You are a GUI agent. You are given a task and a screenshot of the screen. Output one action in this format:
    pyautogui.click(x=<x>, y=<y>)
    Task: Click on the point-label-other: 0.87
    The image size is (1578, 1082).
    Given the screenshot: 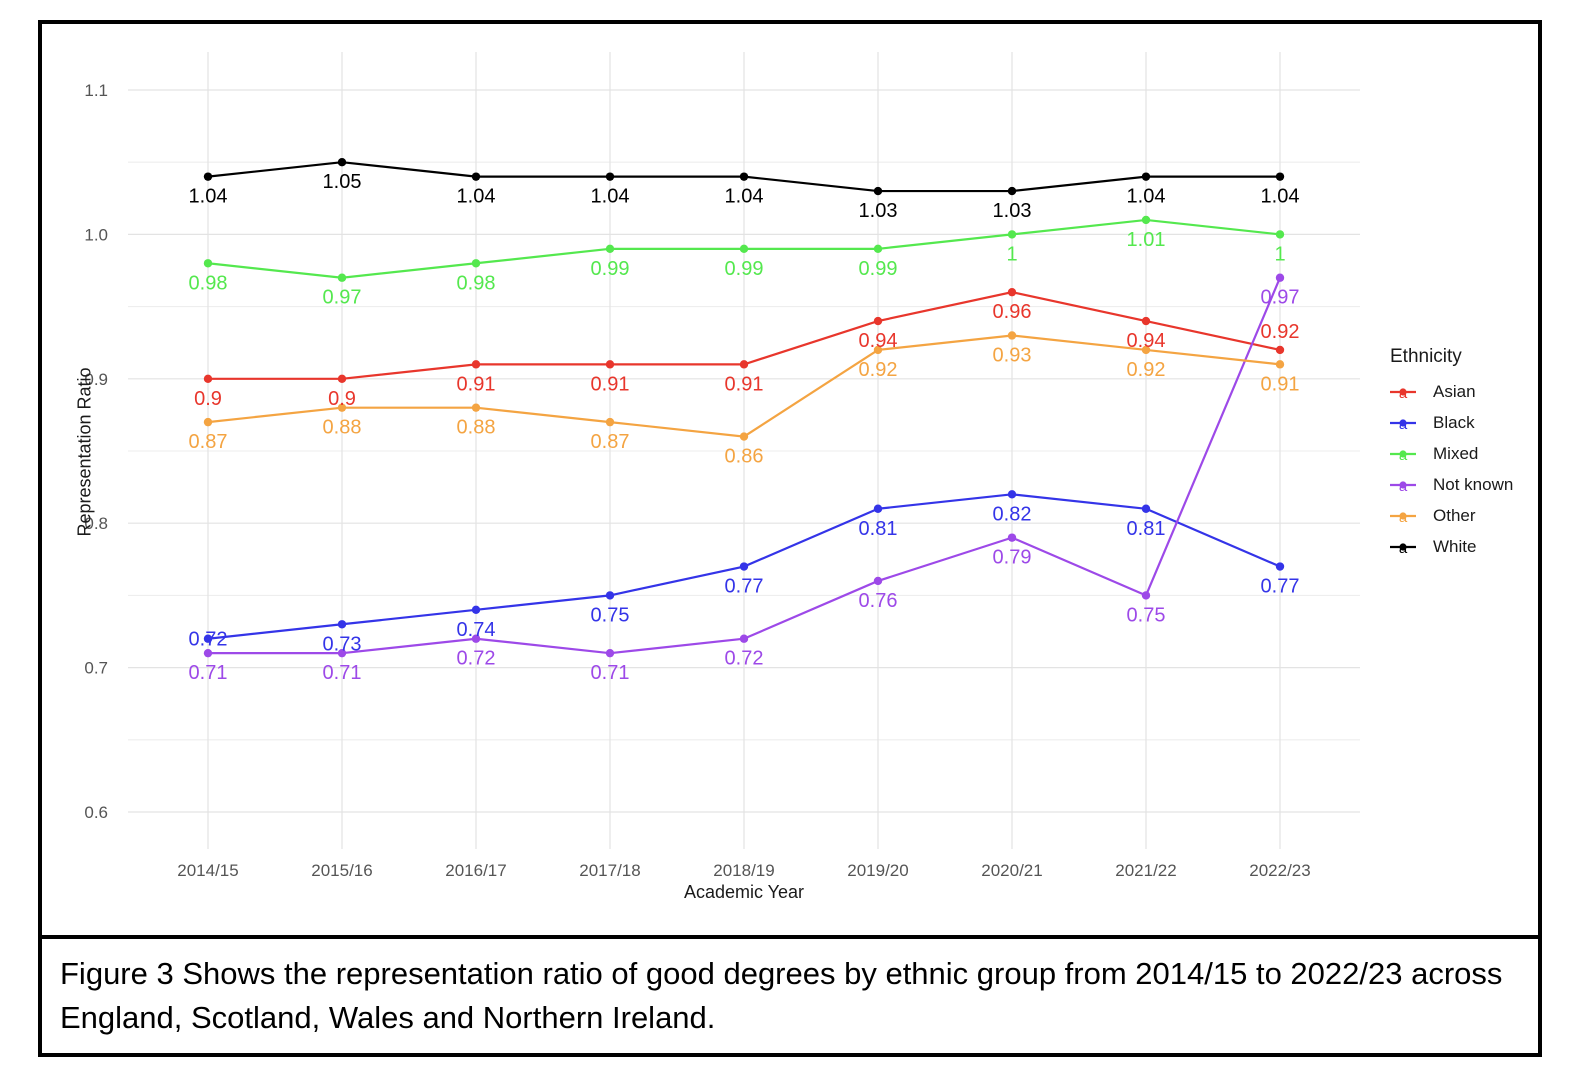 What is the action you would take?
    pyautogui.click(x=208, y=442)
    